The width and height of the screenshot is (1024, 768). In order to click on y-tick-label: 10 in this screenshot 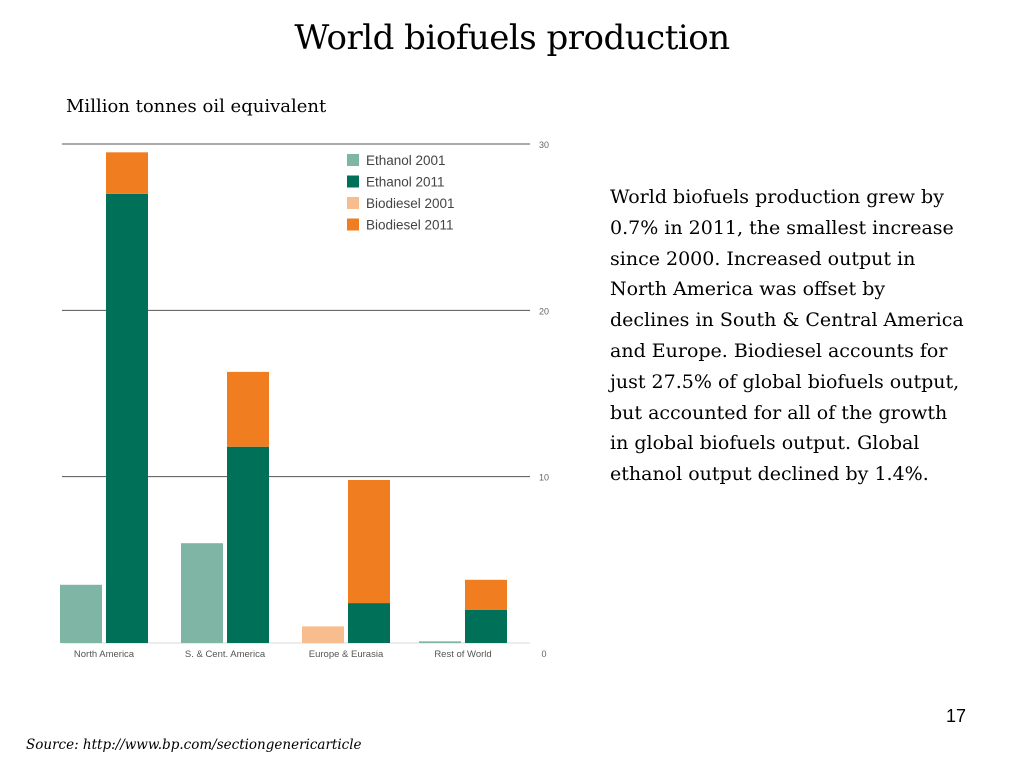, I will do `click(544, 478)`.